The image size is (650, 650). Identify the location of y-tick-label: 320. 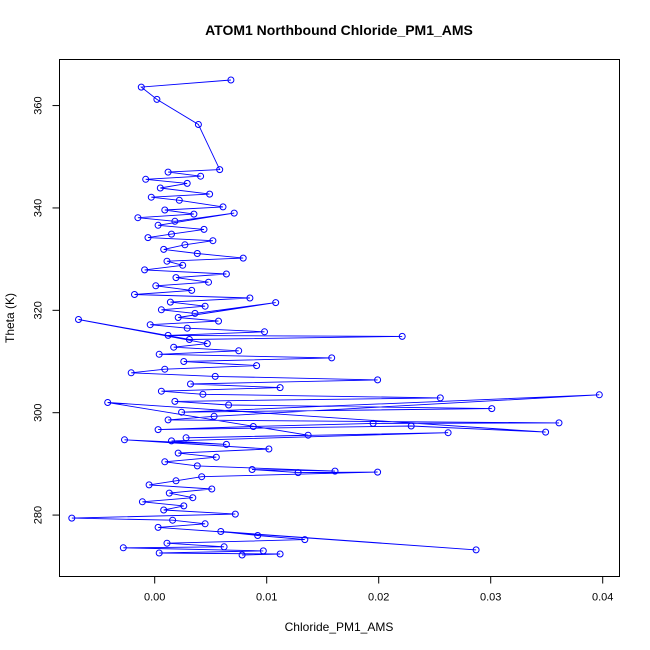
(39, 310).